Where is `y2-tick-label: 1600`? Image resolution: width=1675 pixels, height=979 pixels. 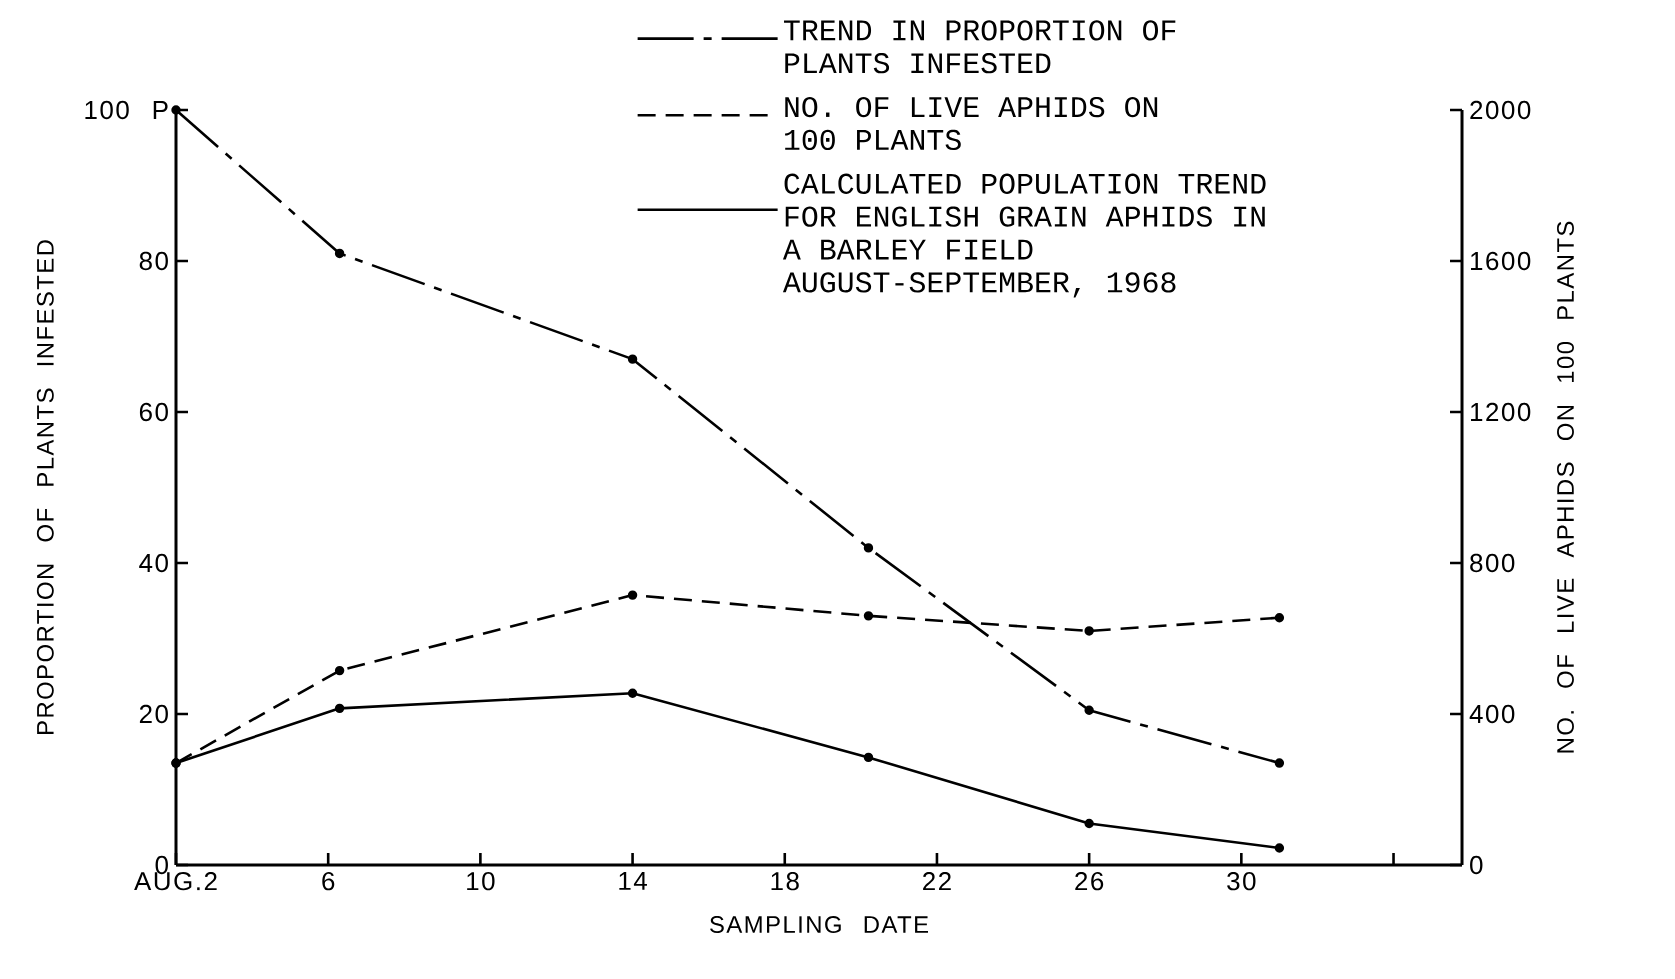 y2-tick-label: 1600 is located at coordinates (1501, 261).